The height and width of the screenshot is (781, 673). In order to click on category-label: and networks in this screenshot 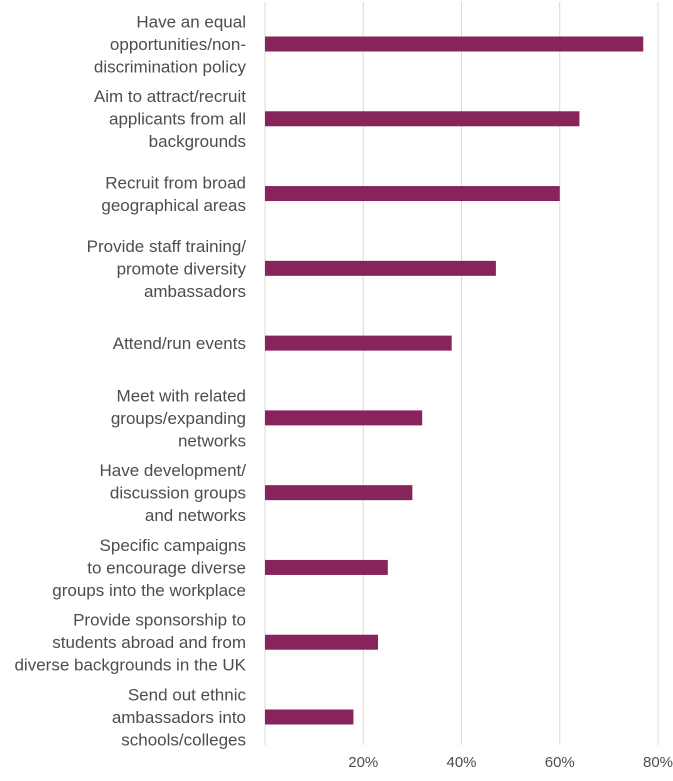, I will do `click(195, 515)`.